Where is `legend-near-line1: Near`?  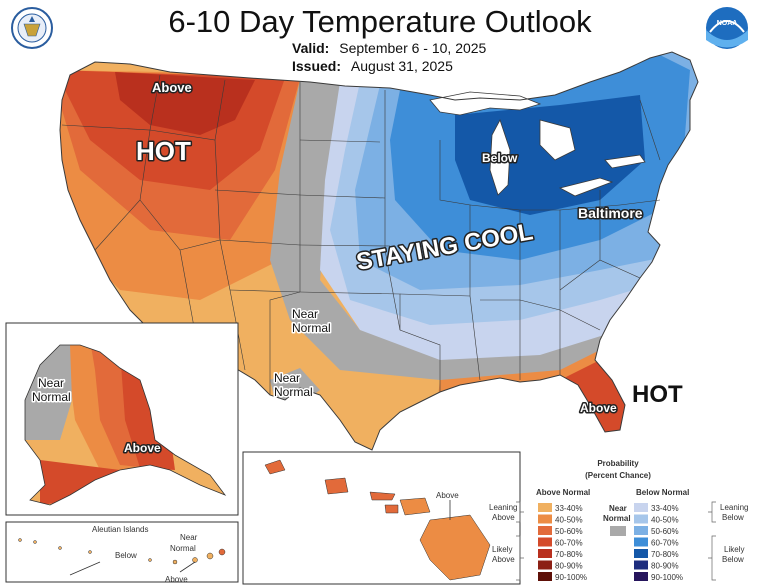
legend-near-line1: Near is located at coordinates (618, 508).